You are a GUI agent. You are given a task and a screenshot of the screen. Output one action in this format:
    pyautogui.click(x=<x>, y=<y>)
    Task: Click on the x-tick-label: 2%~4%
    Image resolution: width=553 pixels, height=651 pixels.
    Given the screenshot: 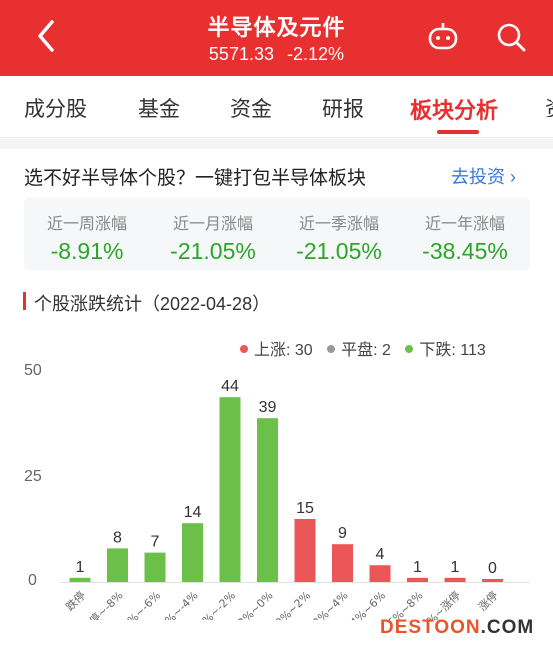 What is the action you would take?
    pyautogui.click(x=330, y=604)
    